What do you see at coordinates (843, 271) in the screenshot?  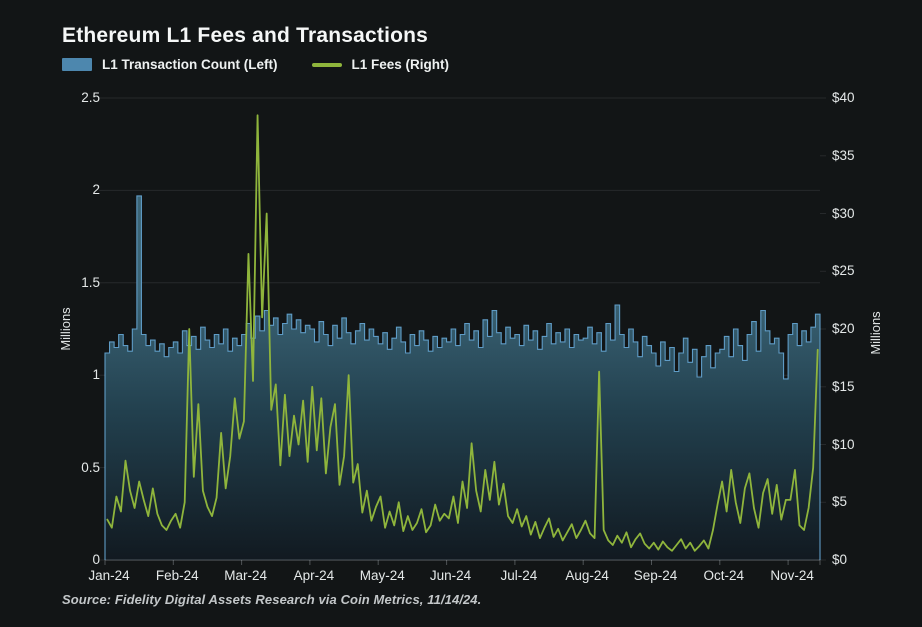 I see `right-axis-tick: $25` at bounding box center [843, 271].